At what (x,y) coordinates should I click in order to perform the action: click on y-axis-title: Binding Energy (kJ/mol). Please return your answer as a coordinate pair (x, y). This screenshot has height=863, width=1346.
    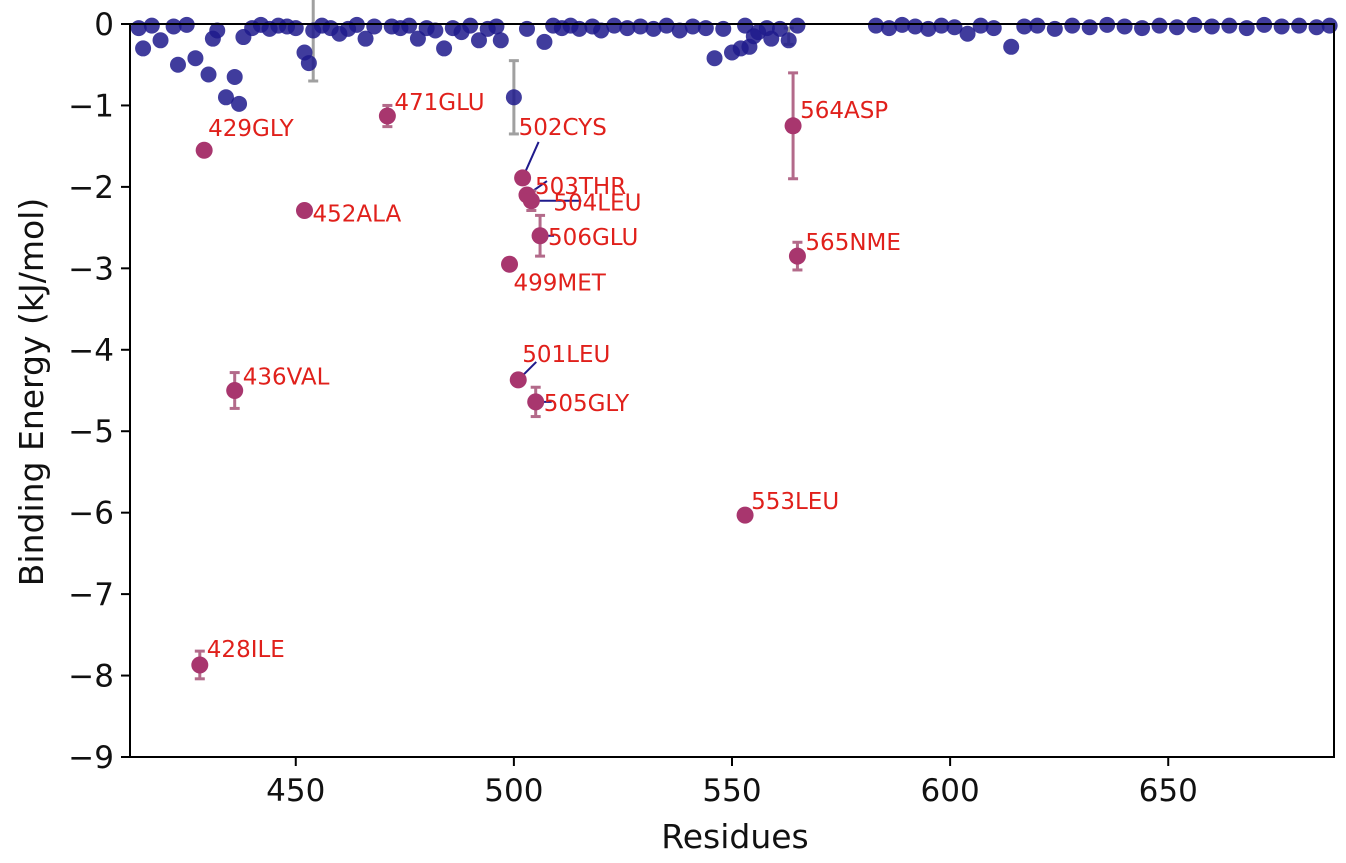
    Looking at the image, I should click on (31, 392).